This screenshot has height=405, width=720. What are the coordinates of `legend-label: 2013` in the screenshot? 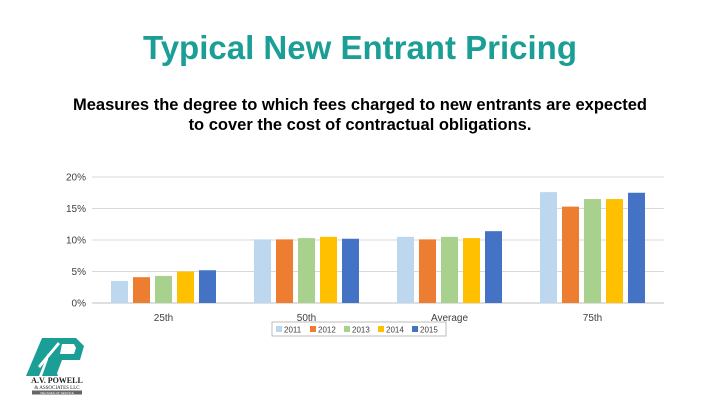 It's located at (361, 330).